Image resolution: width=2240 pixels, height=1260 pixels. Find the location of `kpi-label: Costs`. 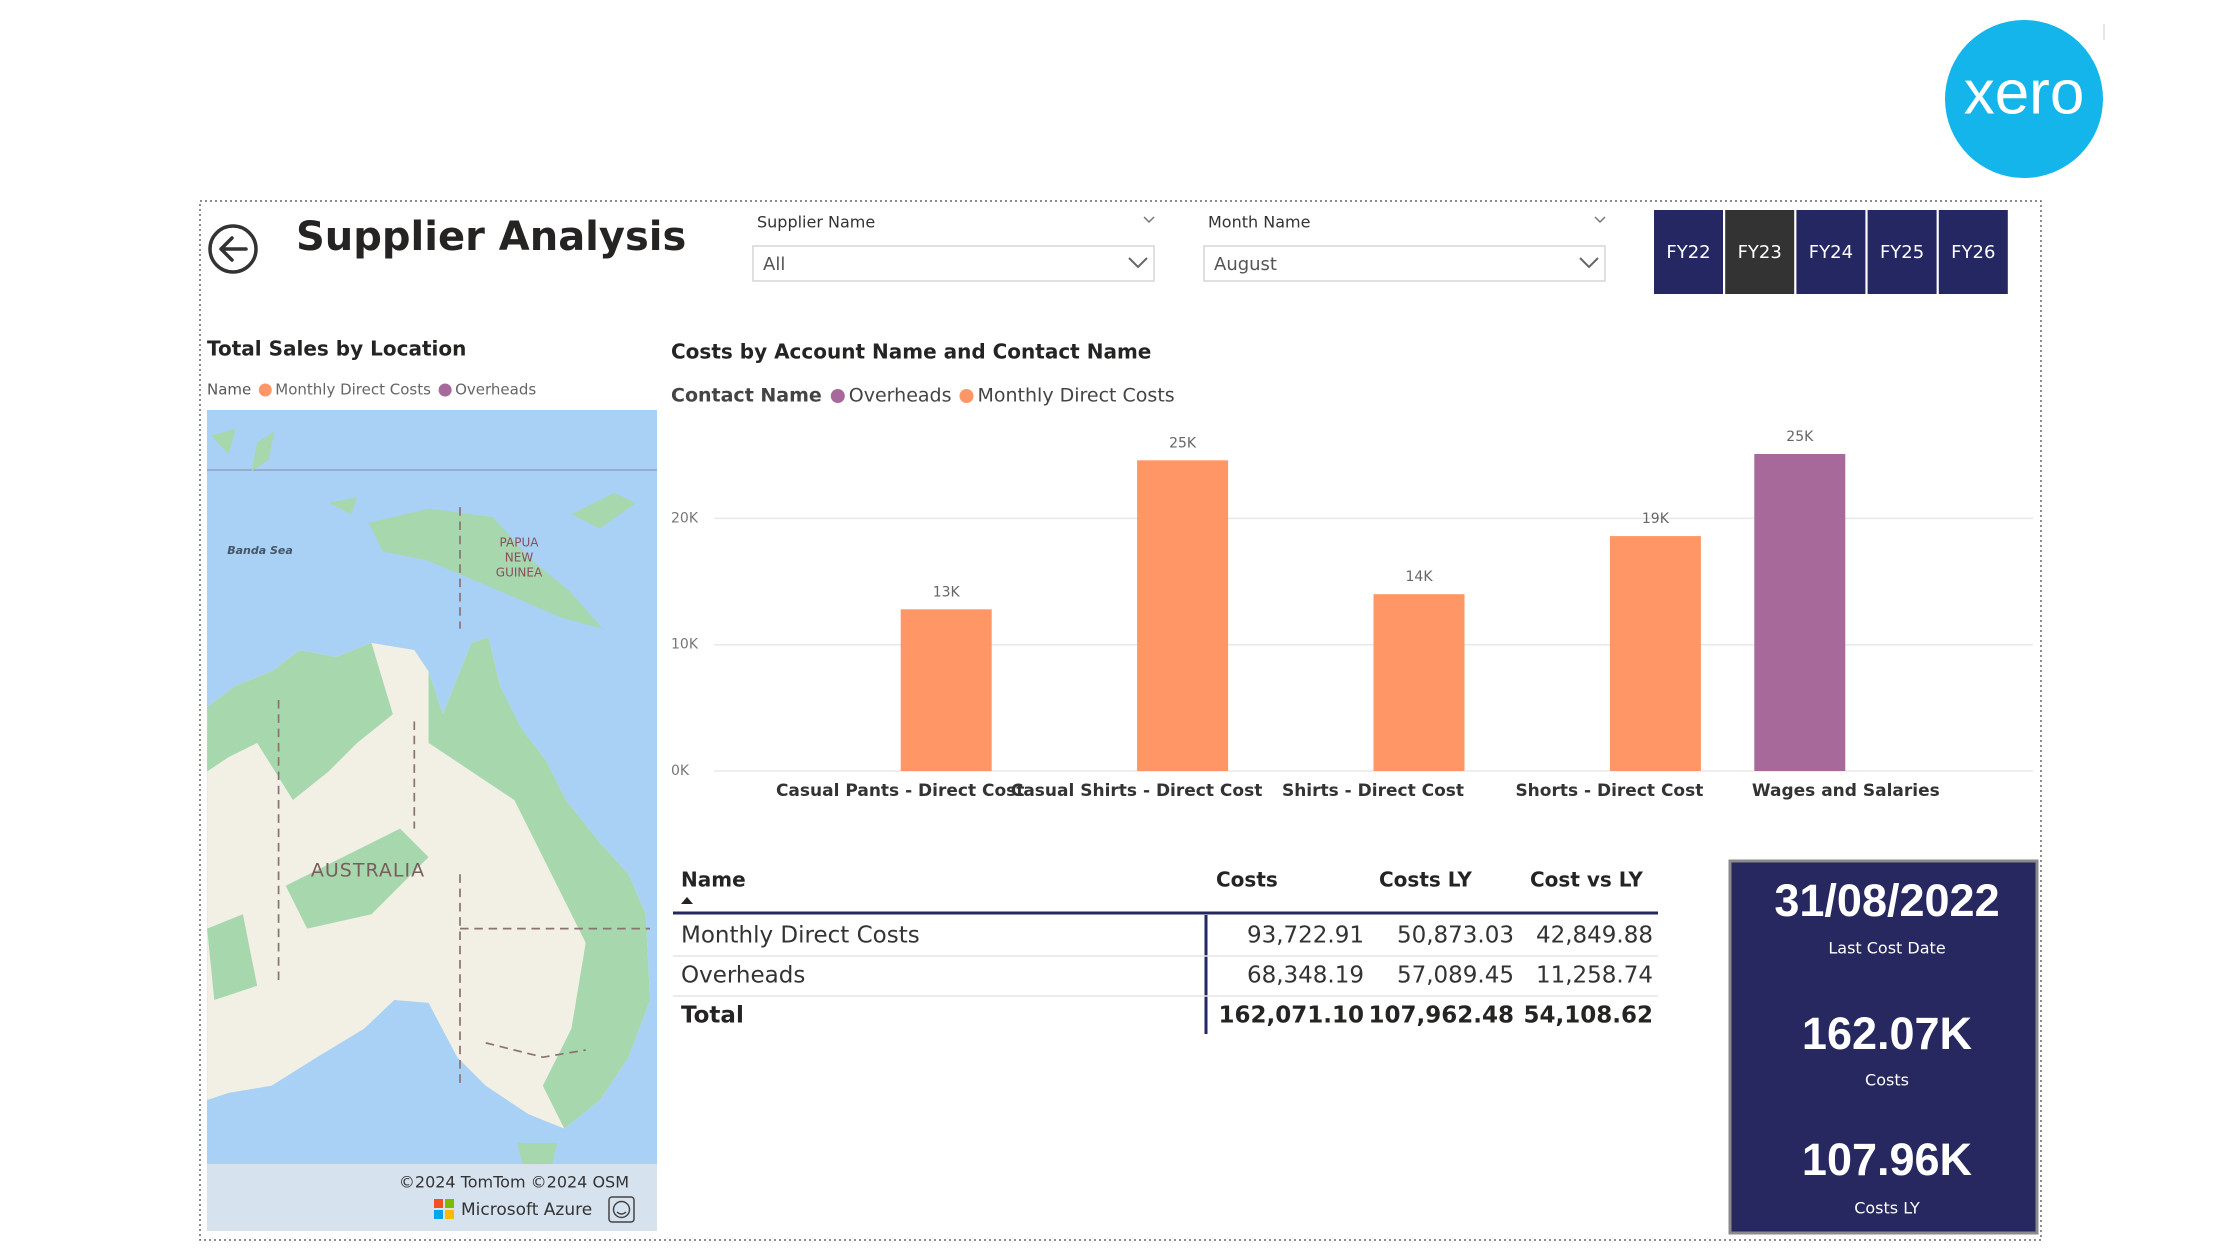

kpi-label: Costs is located at coordinates (1887, 1080).